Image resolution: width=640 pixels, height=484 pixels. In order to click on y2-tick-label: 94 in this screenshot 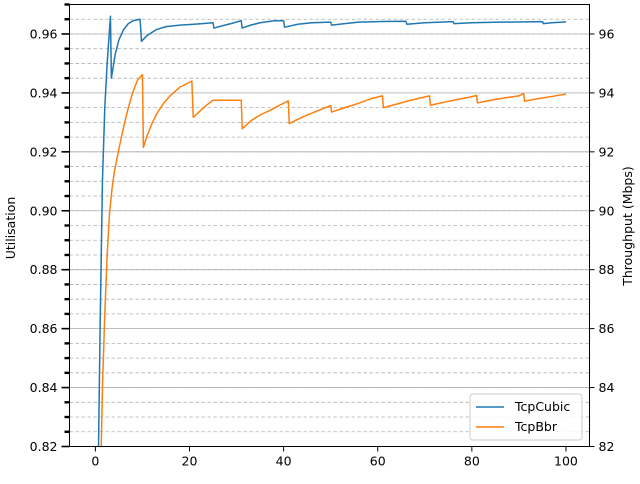, I will do `click(607, 92)`.